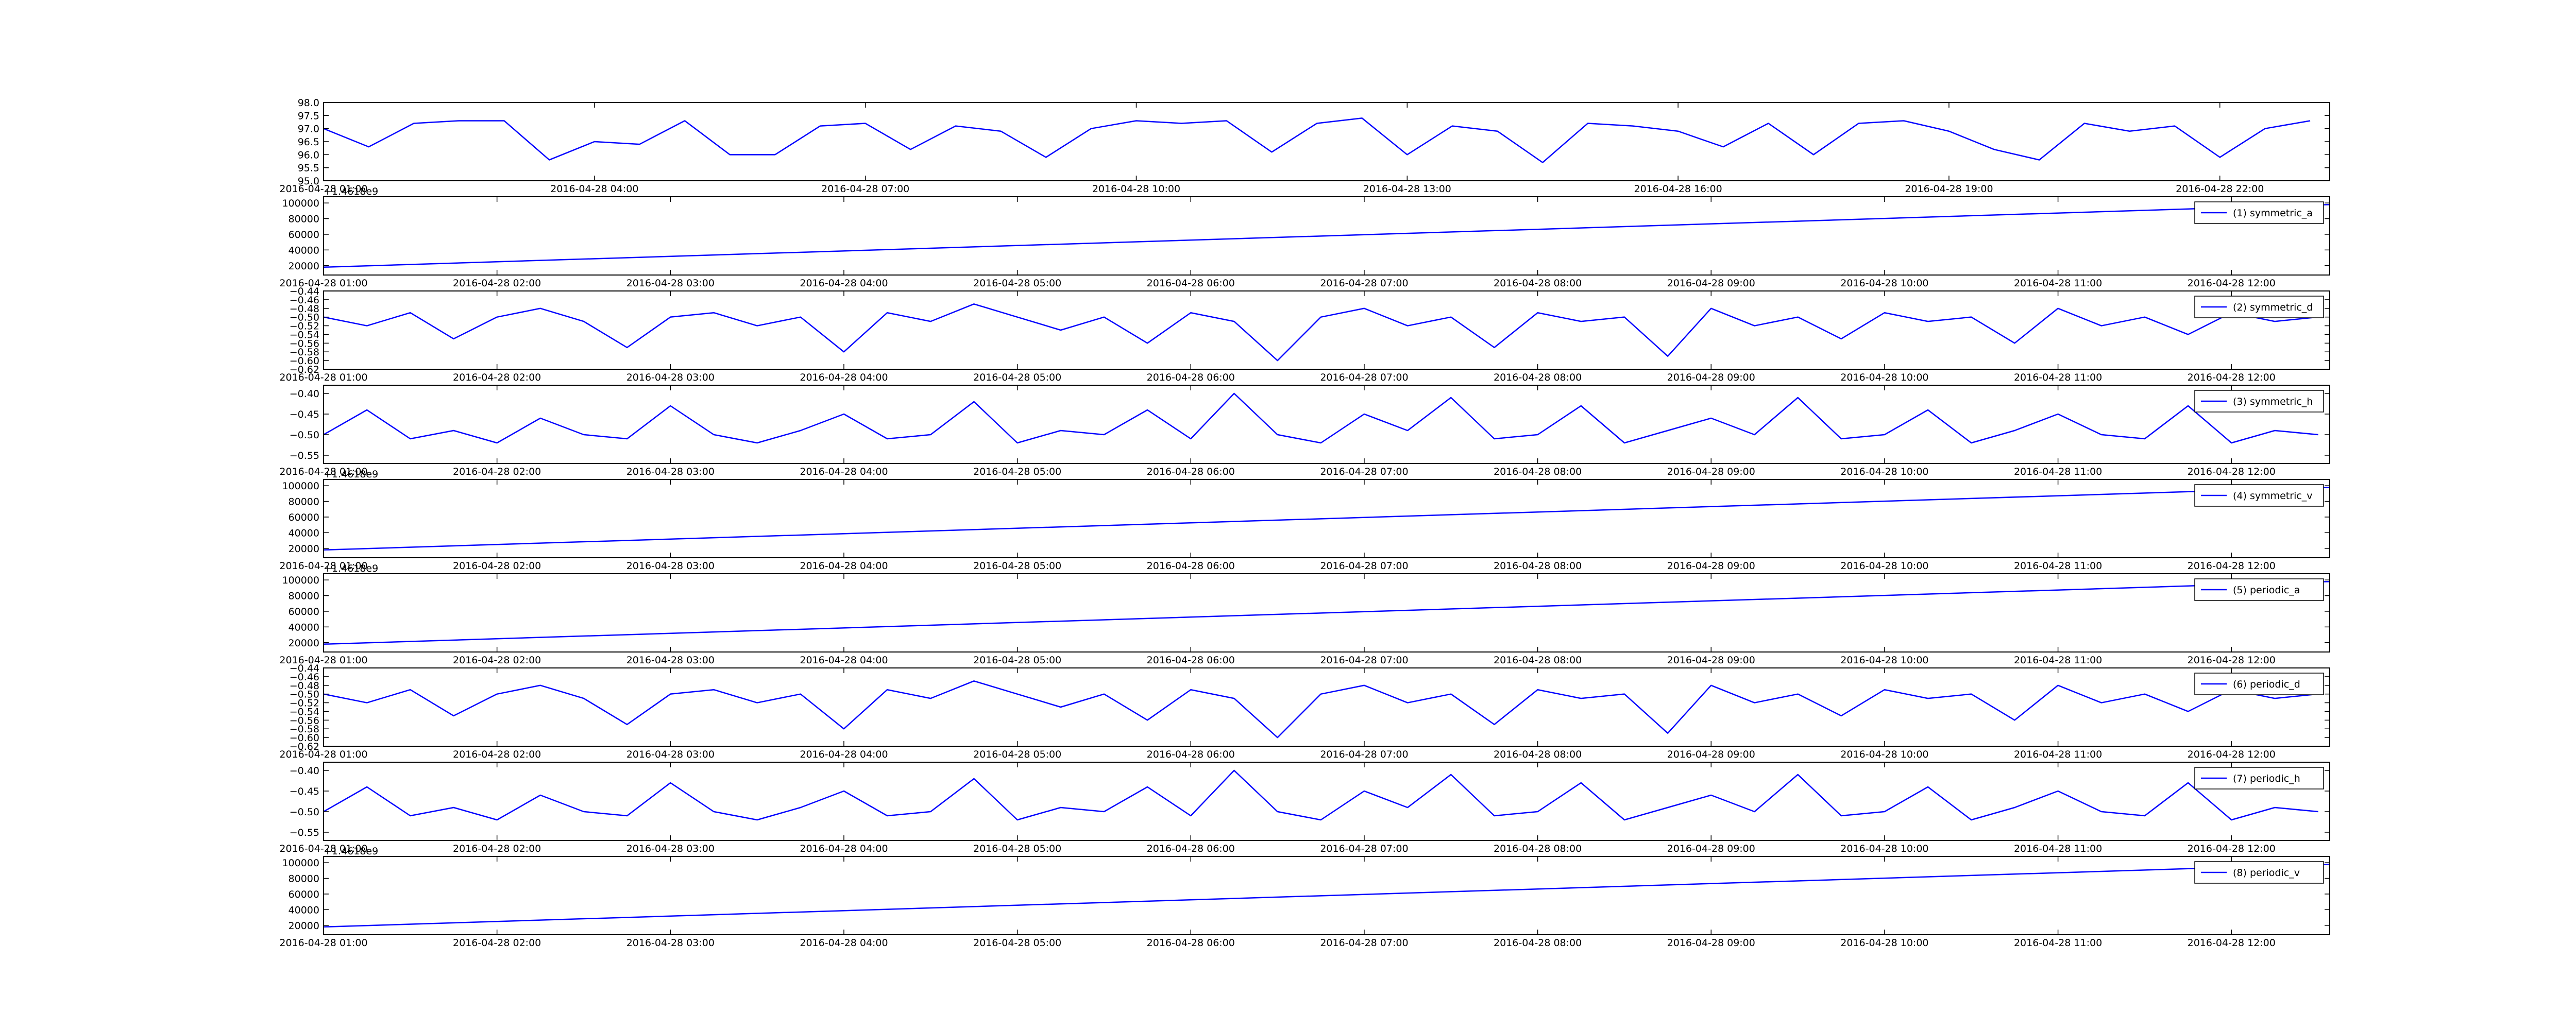  I want to click on y-tick-label: −0.52, so click(305, 326).